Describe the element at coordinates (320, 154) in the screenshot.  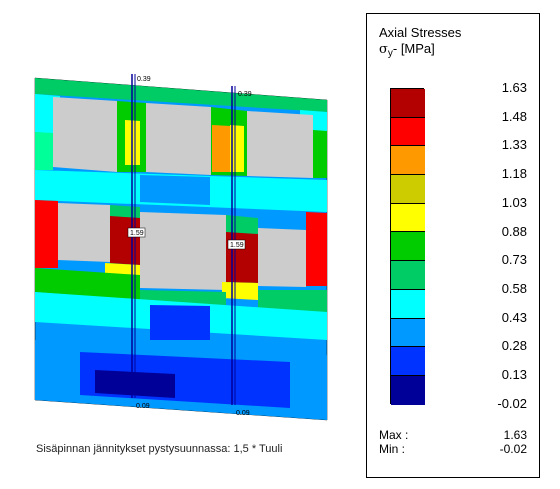
I see `edge-right-top` at that location.